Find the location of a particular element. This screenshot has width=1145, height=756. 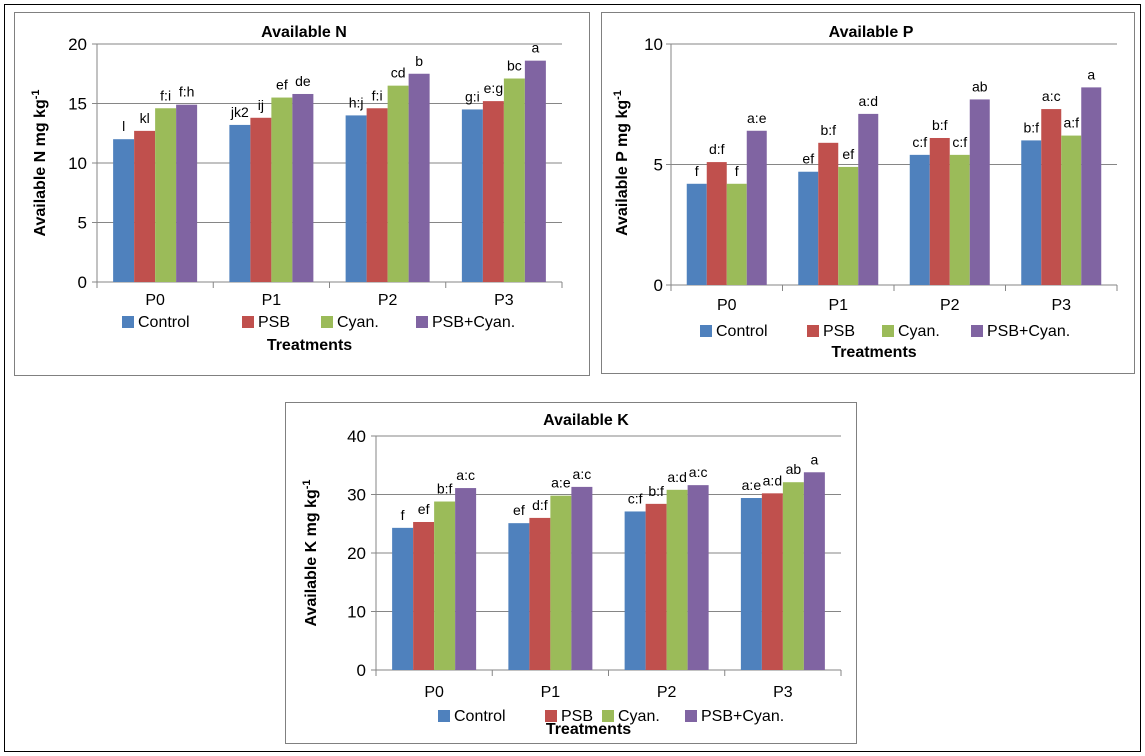

data-label-p: a:f is located at coordinates (1071, 123).